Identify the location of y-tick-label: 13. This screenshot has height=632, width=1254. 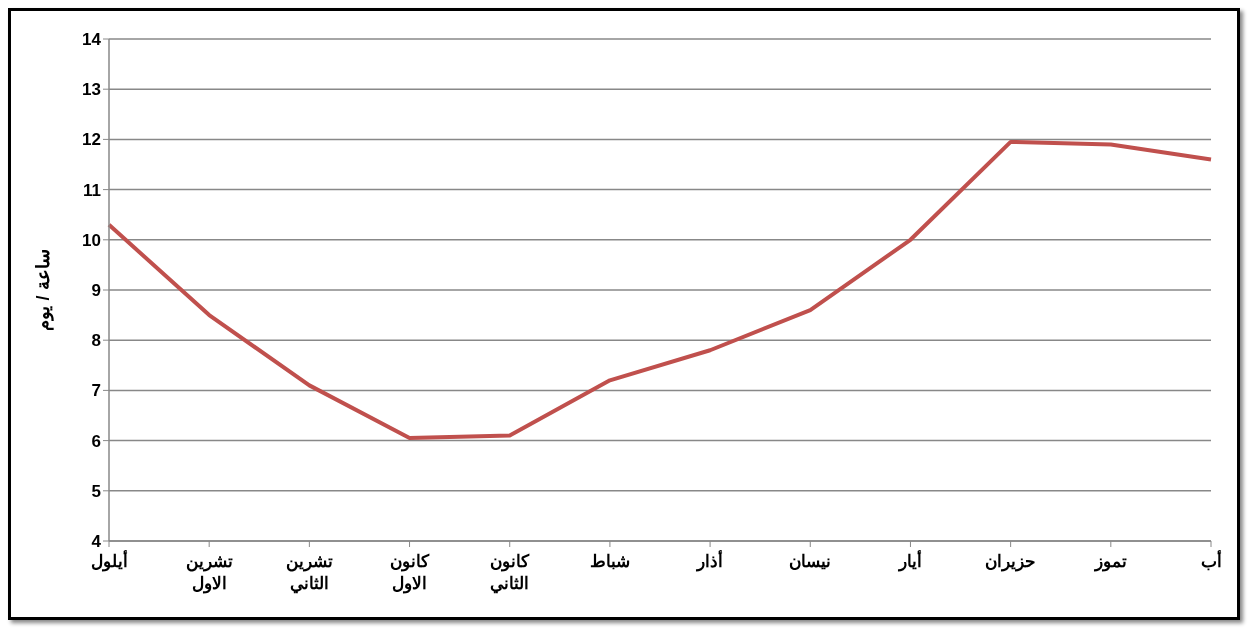
(91, 90).